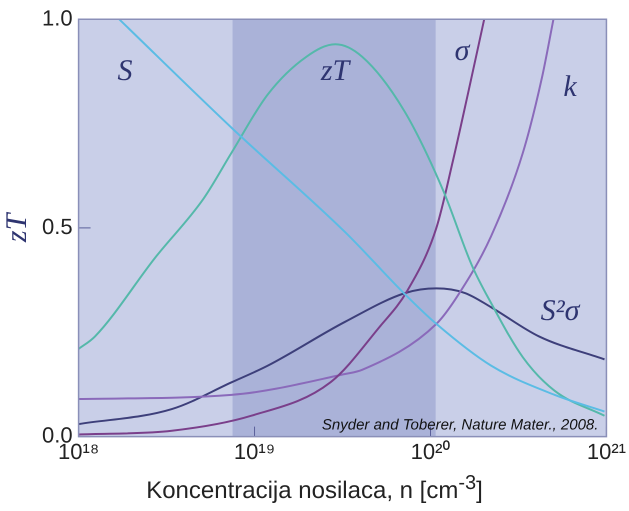 This screenshot has height=511, width=629. What do you see at coordinates (336, 70) in the screenshot?
I see `series-label: zT` at bounding box center [336, 70].